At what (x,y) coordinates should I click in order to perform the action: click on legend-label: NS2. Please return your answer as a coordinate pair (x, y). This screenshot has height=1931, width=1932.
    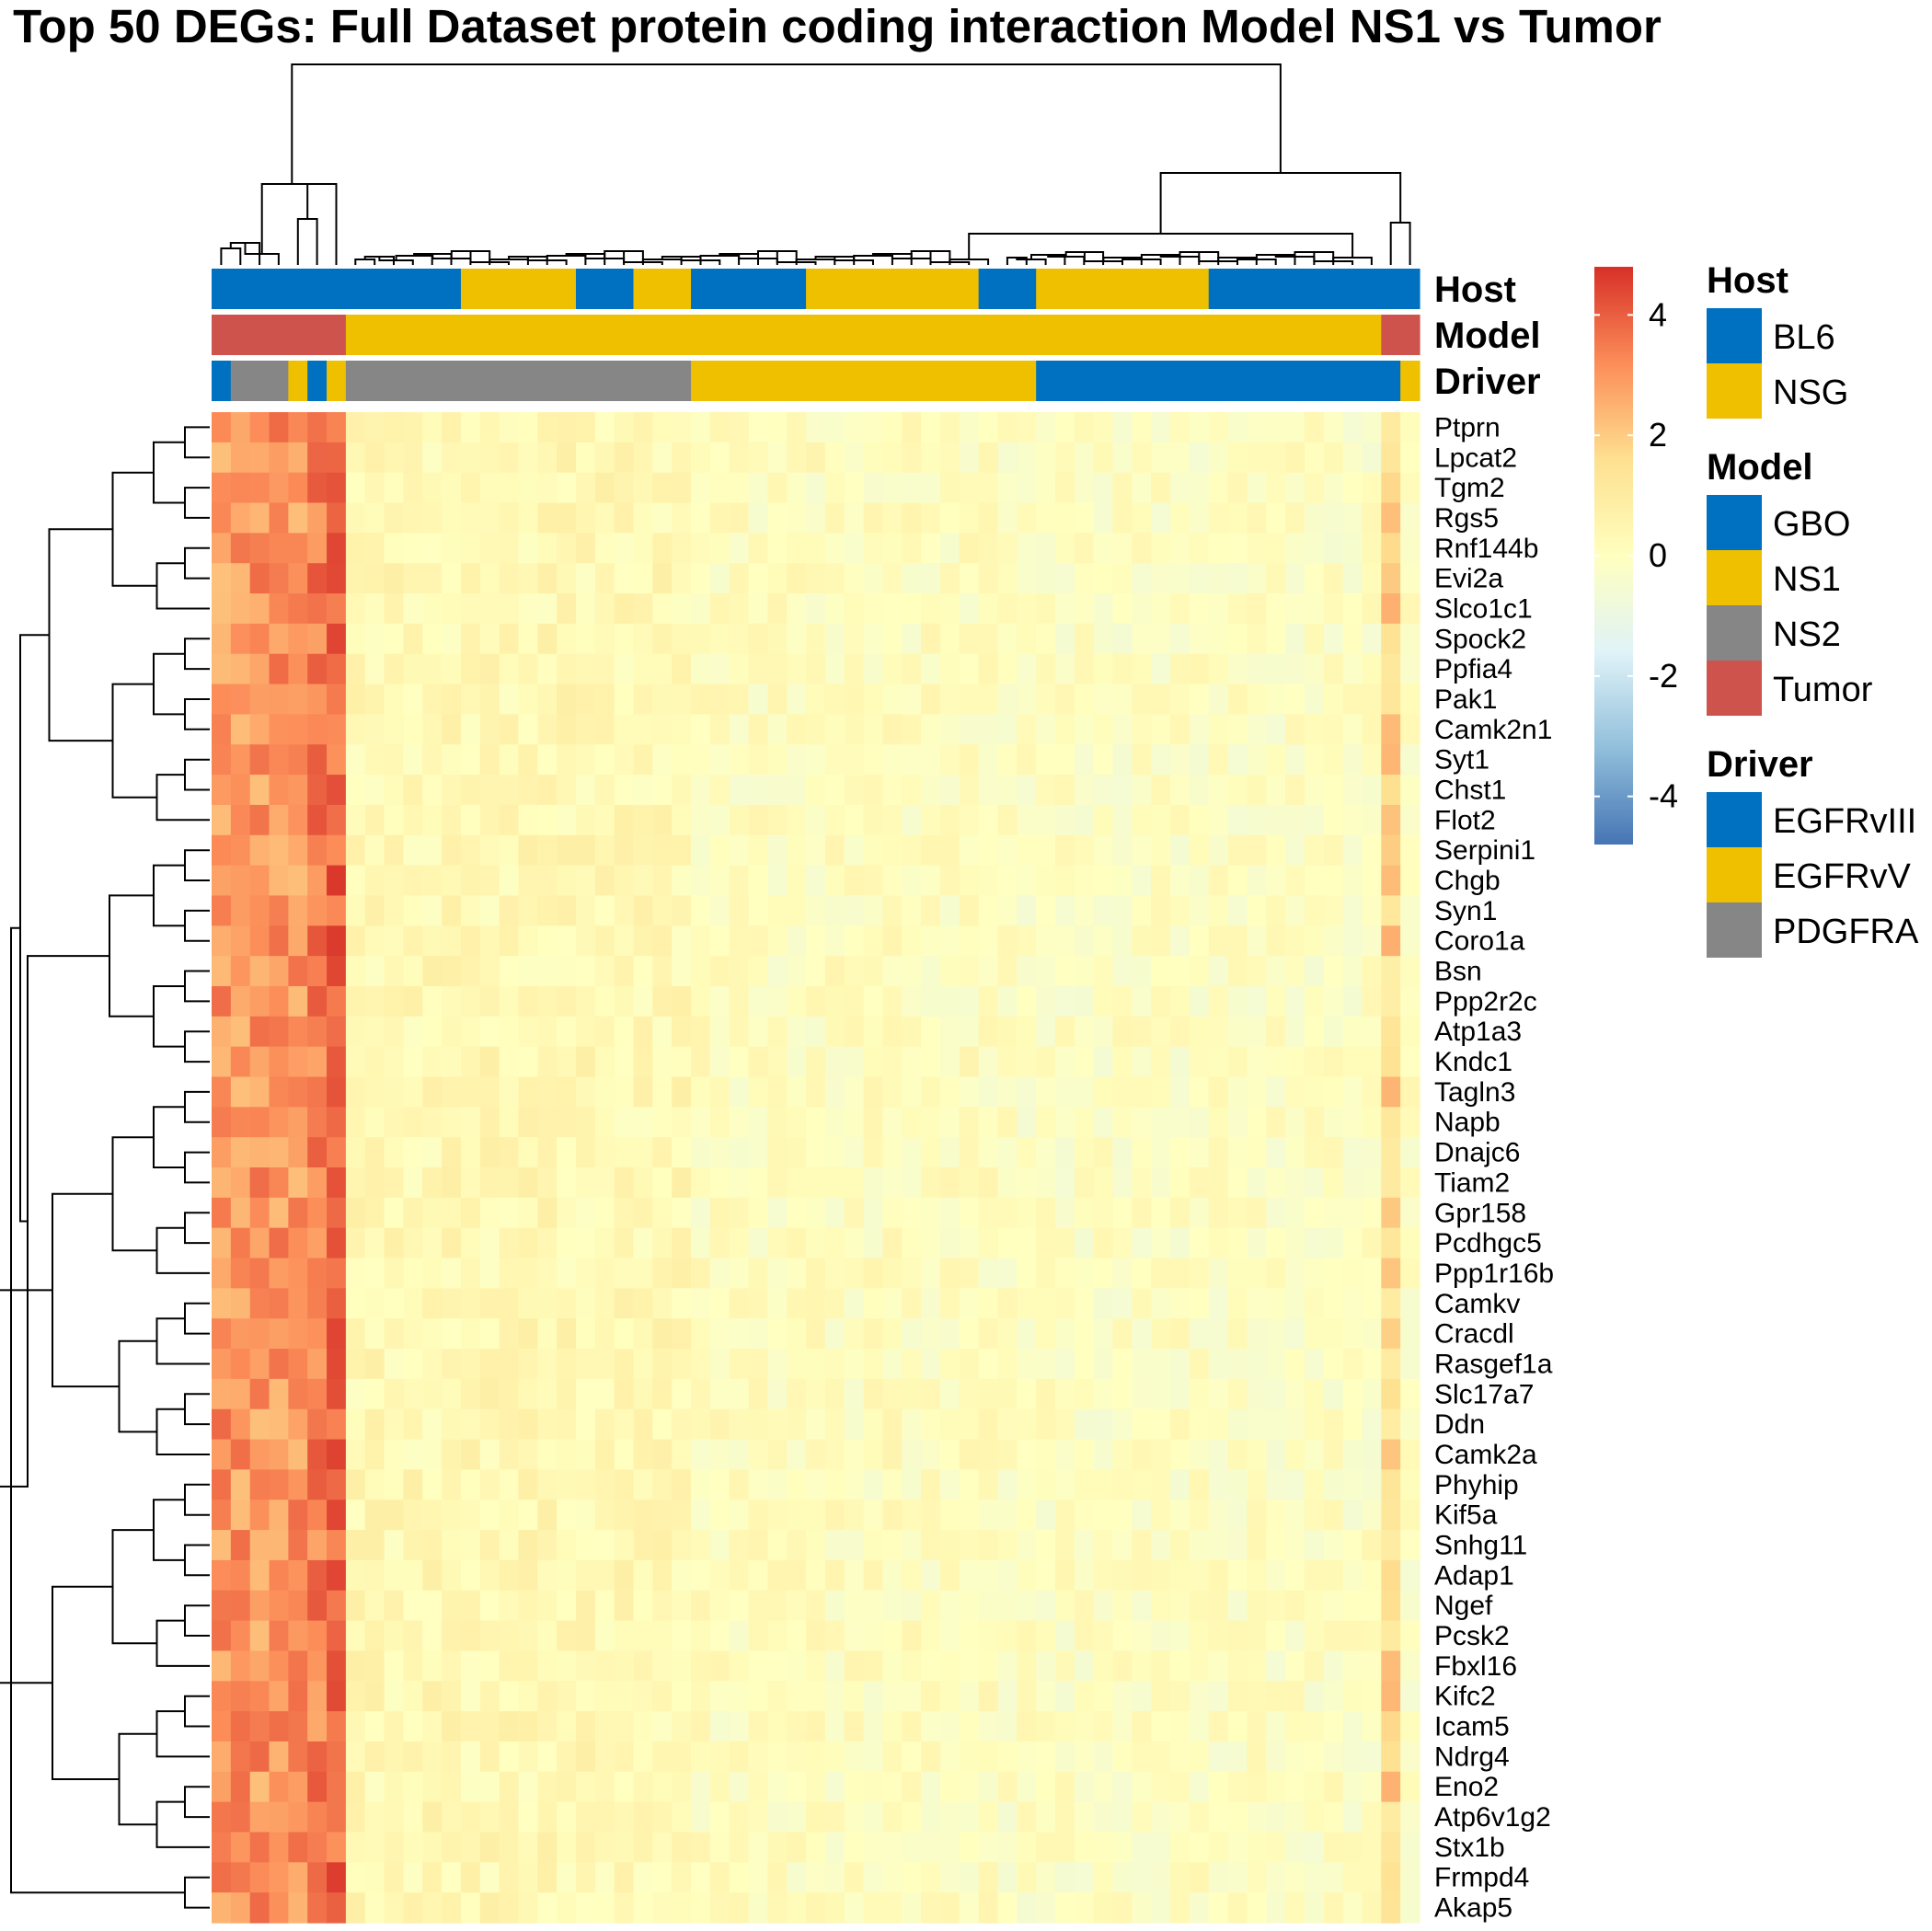
    Looking at the image, I should click on (1807, 635).